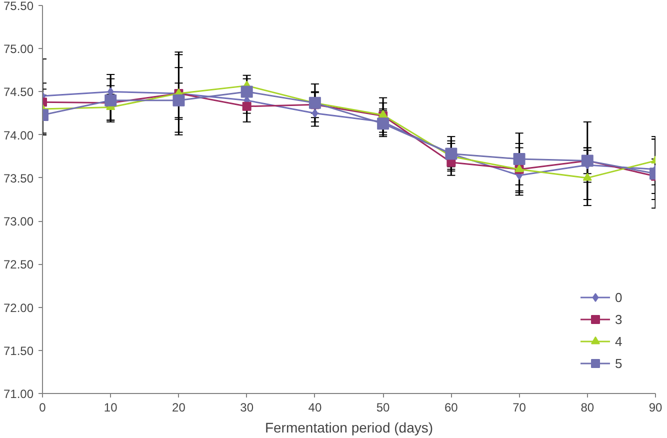 This screenshot has width=667, height=438. Describe the element at coordinates (451, 407) in the screenshot. I see `x-tick-label: 60` at that location.